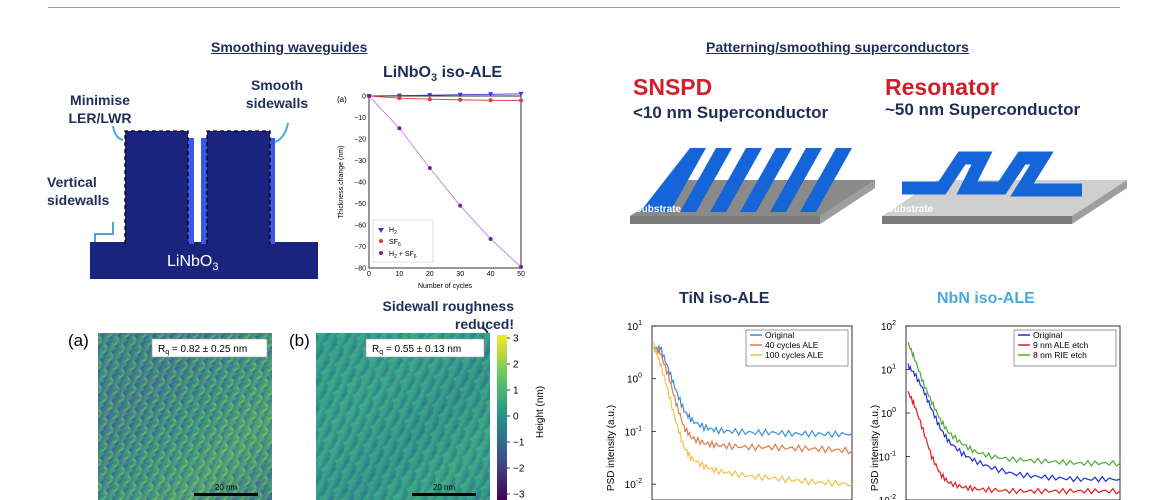 This screenshot has width=1170, height=500. Describe the element at coordinates (516, 417) in the screenshot. I see `colorbar-tick: 0` at that location.